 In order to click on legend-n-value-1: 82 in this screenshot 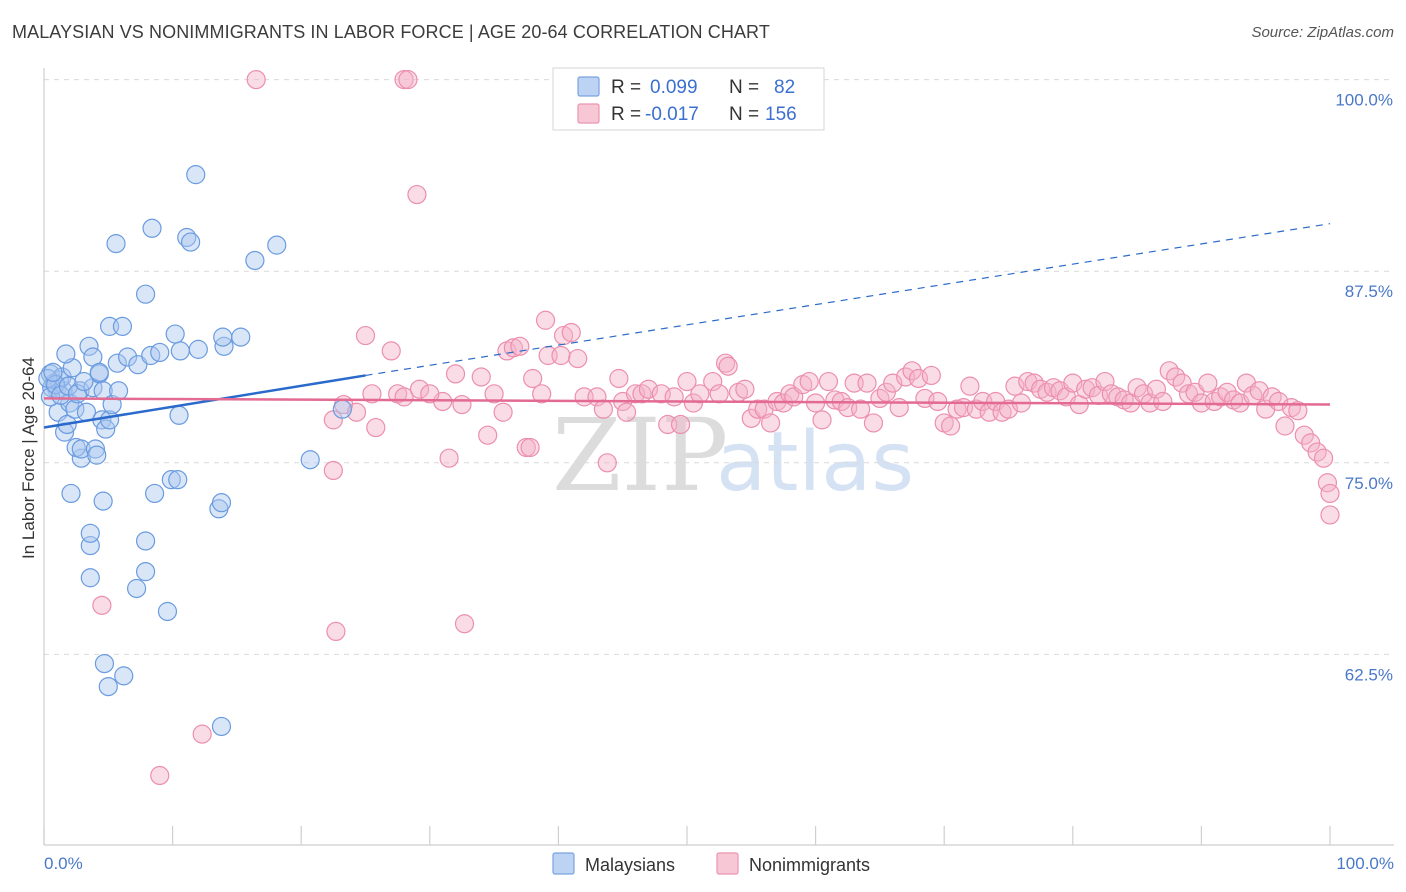, I will do `click(784, 87)`.